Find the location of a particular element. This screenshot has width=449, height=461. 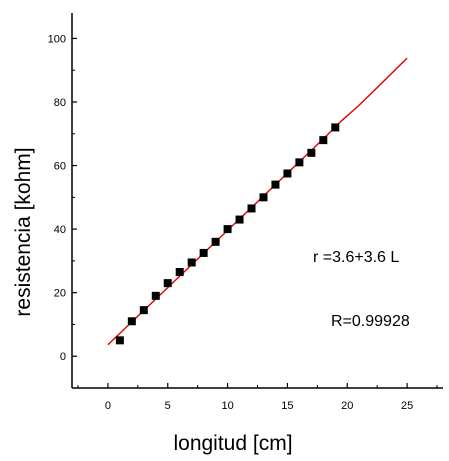

y-tick-label: 60 is located at coordinates (60, 167).